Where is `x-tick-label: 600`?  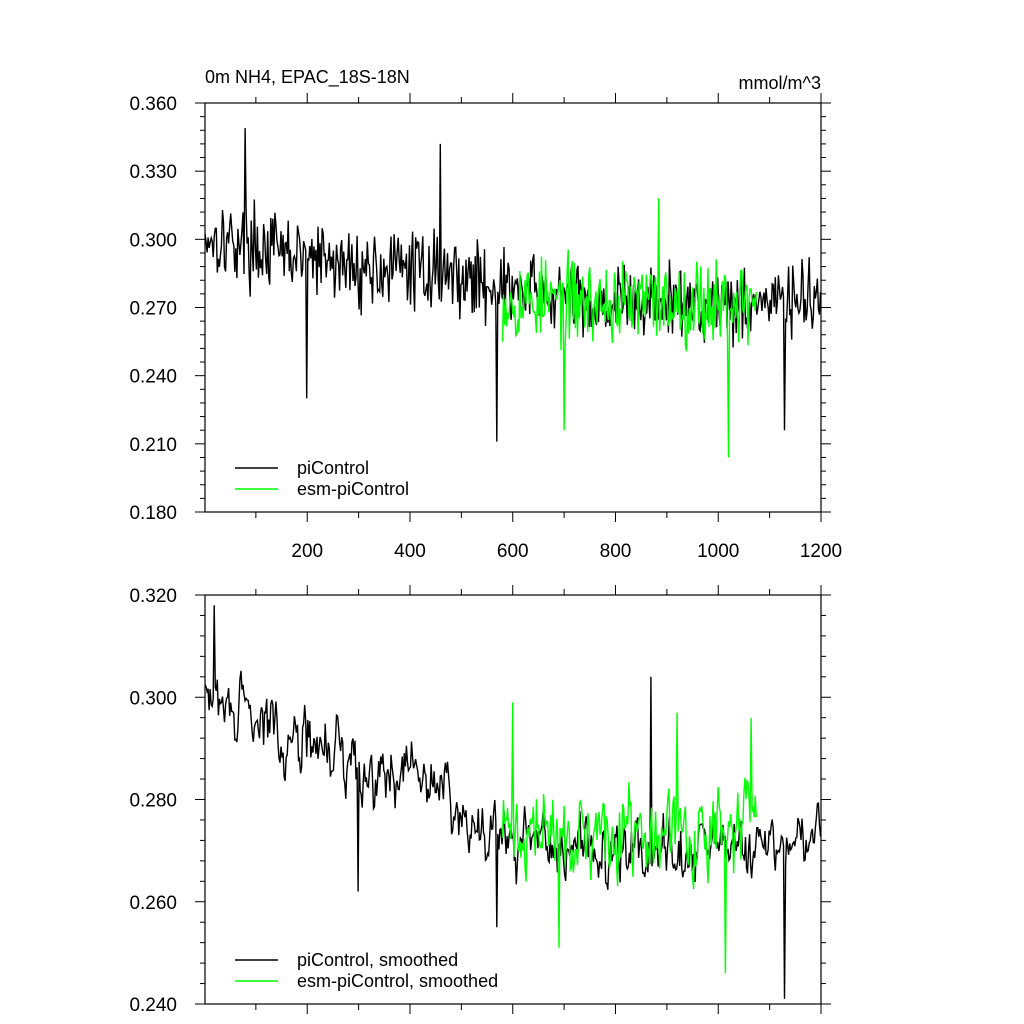
x-tick-label: 600 is located at coordinates (513, 551).